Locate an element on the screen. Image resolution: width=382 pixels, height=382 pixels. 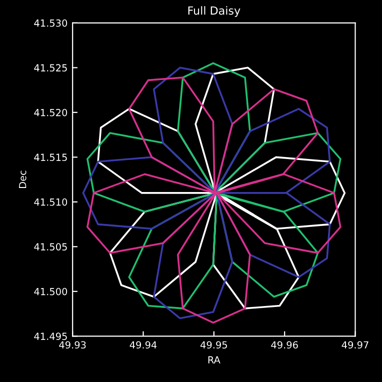
x-tick-label: 49.97 is located at coordinates (355, 345).